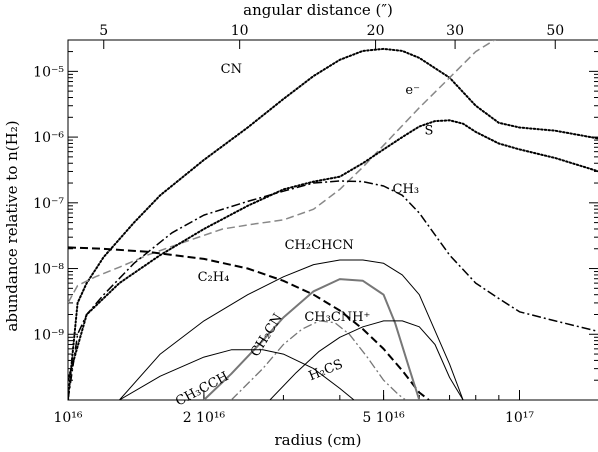 This screenshot has height=452, width=598. Describe the element at coordinates (103, 31) in the screenshot. I see `top-tick-label: 5` at that location.